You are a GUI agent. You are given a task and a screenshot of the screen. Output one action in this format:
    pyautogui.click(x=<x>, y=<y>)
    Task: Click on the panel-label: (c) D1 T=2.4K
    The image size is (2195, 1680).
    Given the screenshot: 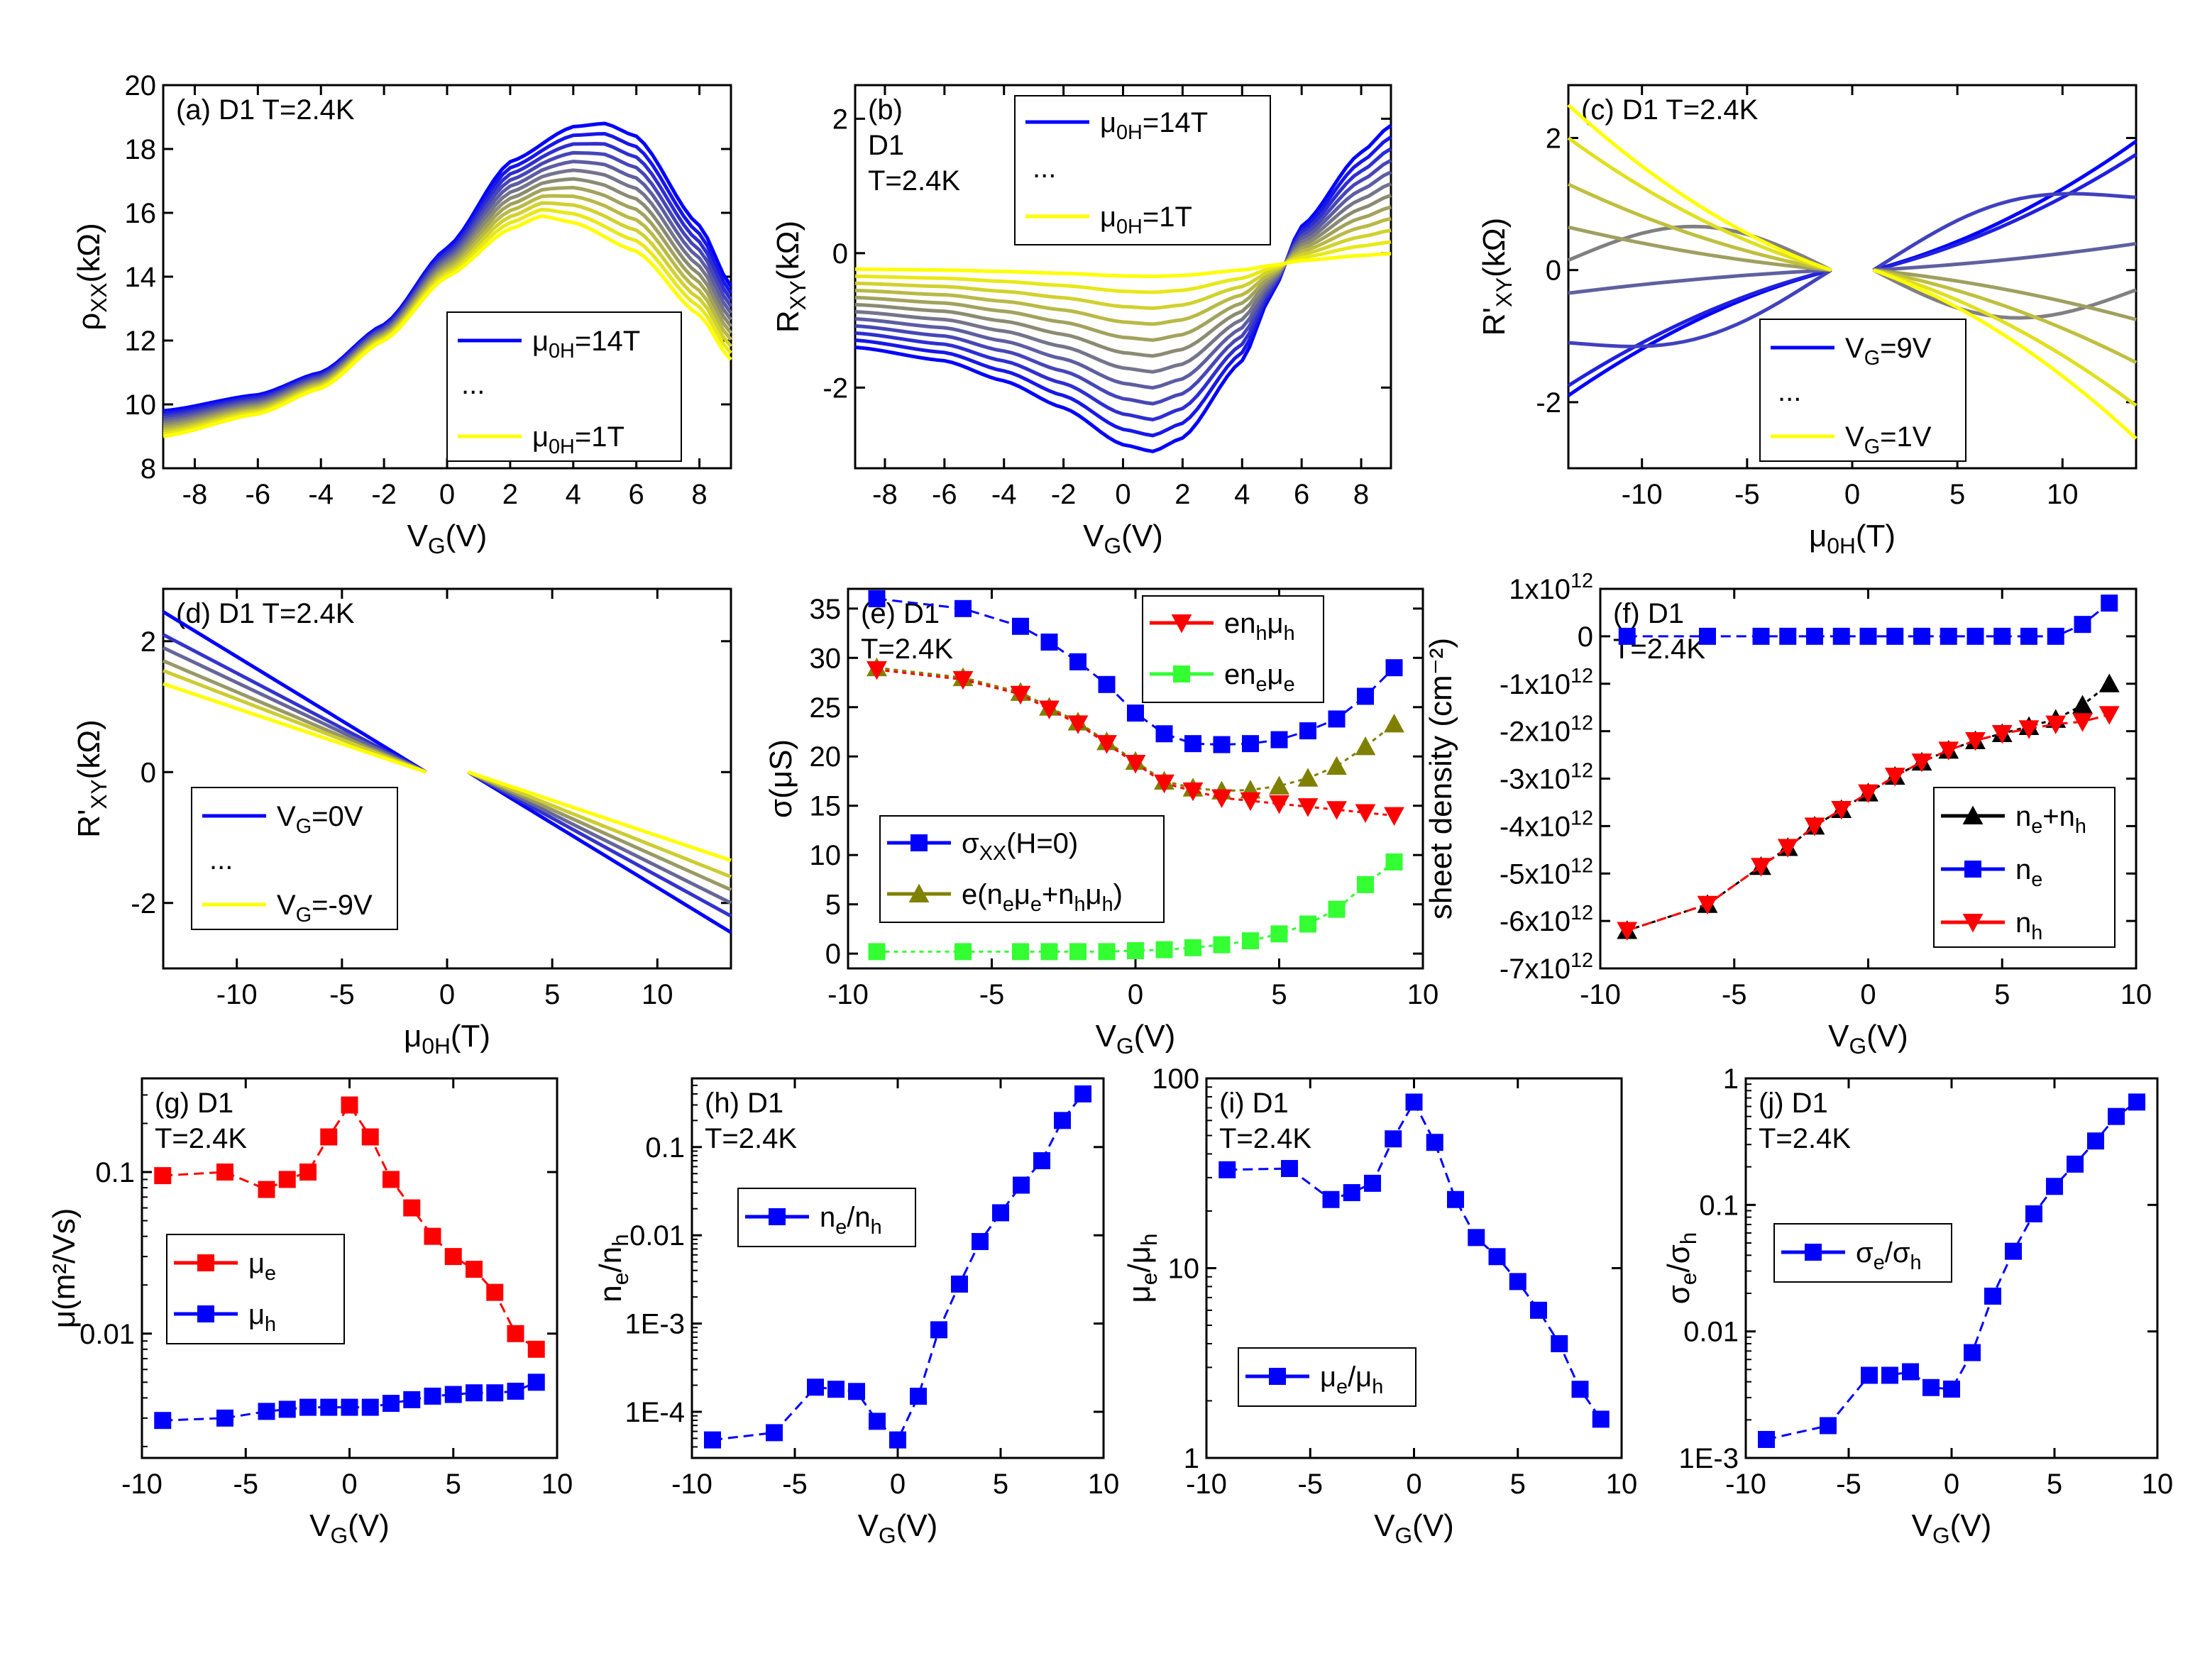 What is the action you would take?
    pyautogui.click(x=1670, y=110)
    